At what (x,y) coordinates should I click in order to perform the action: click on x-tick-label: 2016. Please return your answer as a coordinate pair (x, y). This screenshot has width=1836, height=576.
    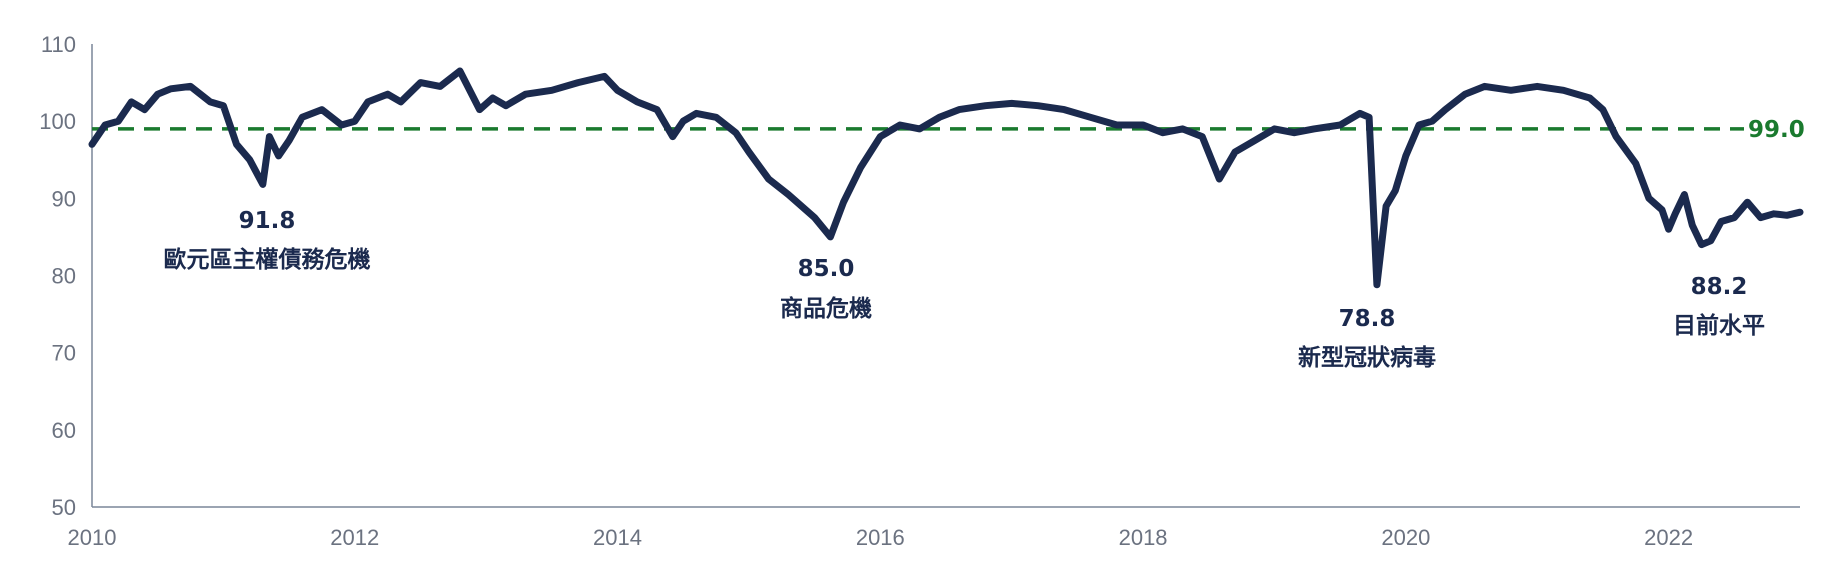
    Looking at the image, I should click on (880, 537).